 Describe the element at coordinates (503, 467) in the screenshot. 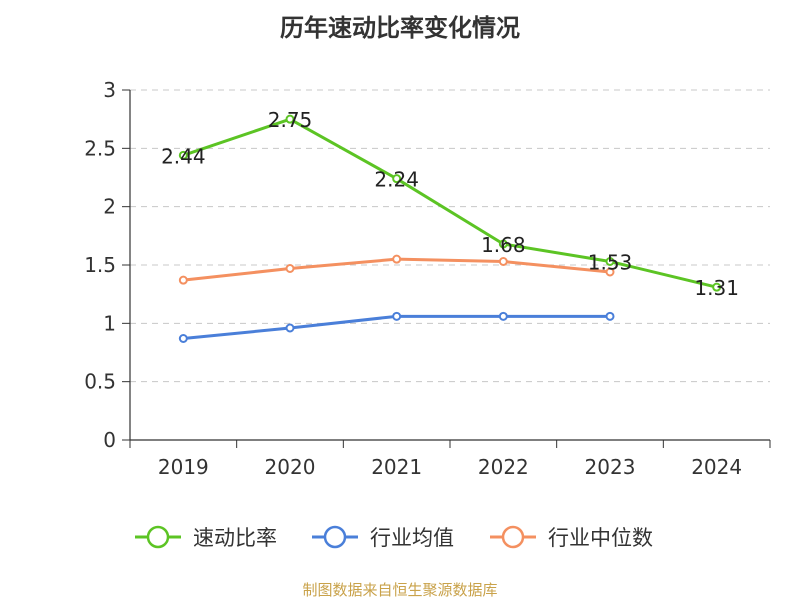

I see `x-tick-label: 2022` at that location.